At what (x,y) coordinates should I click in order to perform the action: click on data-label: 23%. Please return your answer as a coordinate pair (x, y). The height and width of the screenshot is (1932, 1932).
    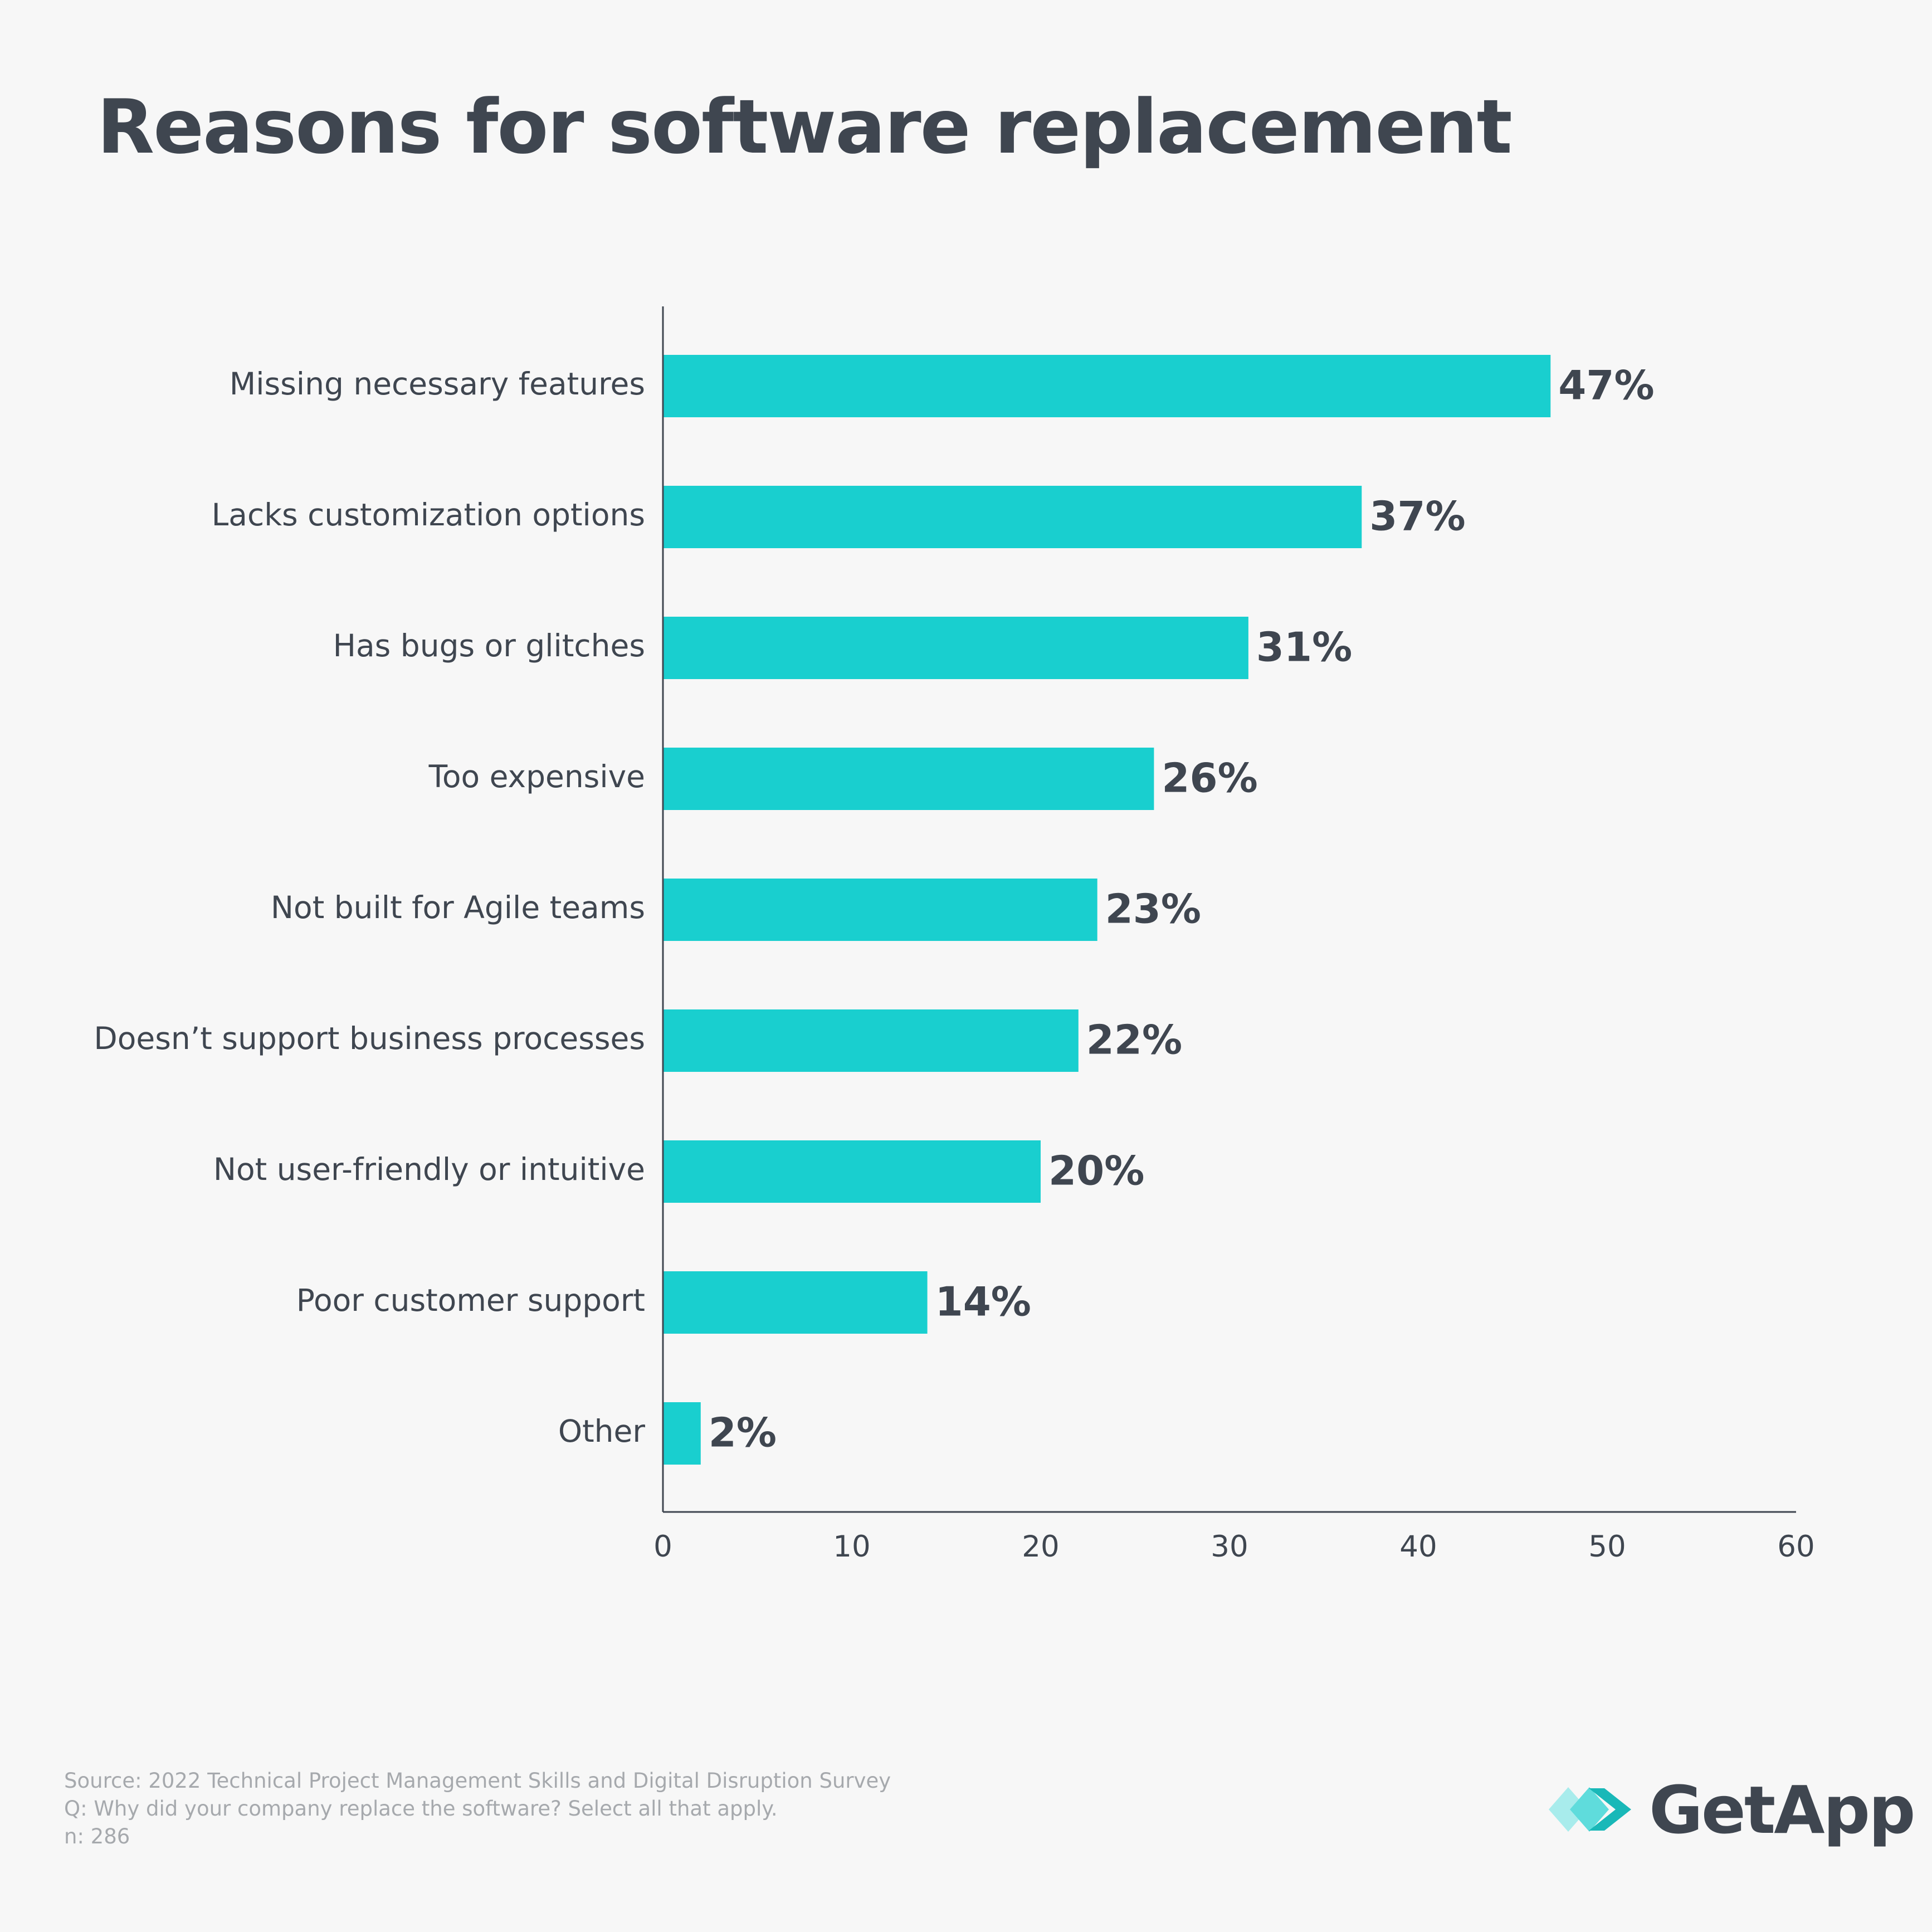
    Looking at the image, I should click on (1153, 909).